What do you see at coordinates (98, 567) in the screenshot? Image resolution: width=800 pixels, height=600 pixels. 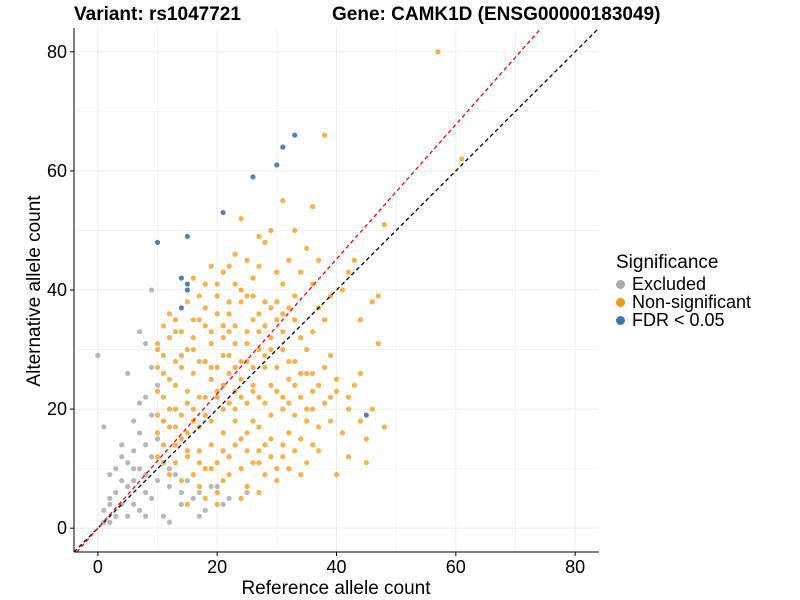 I see `x-tick-label: 0` at bounding box center [98, 567].